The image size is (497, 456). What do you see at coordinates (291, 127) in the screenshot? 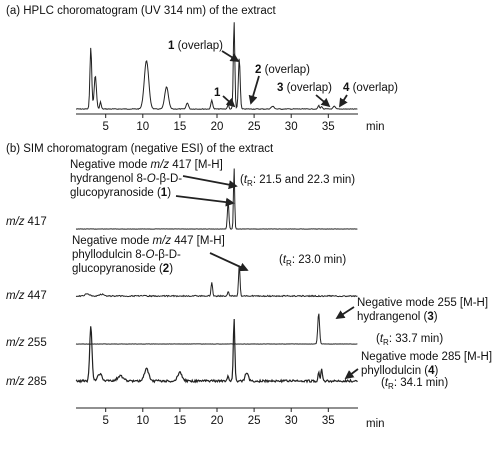
I see `panel-a-tick-label: 30` at bounding box center [291, 127].